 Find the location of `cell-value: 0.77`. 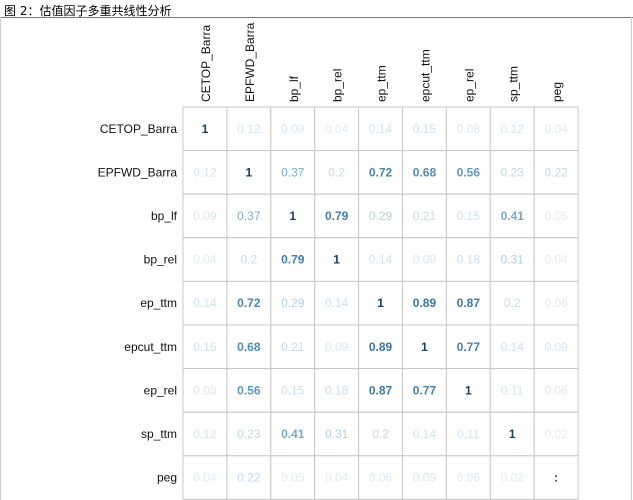

cell-value: 0.77 is located at coordinates (469, 347).